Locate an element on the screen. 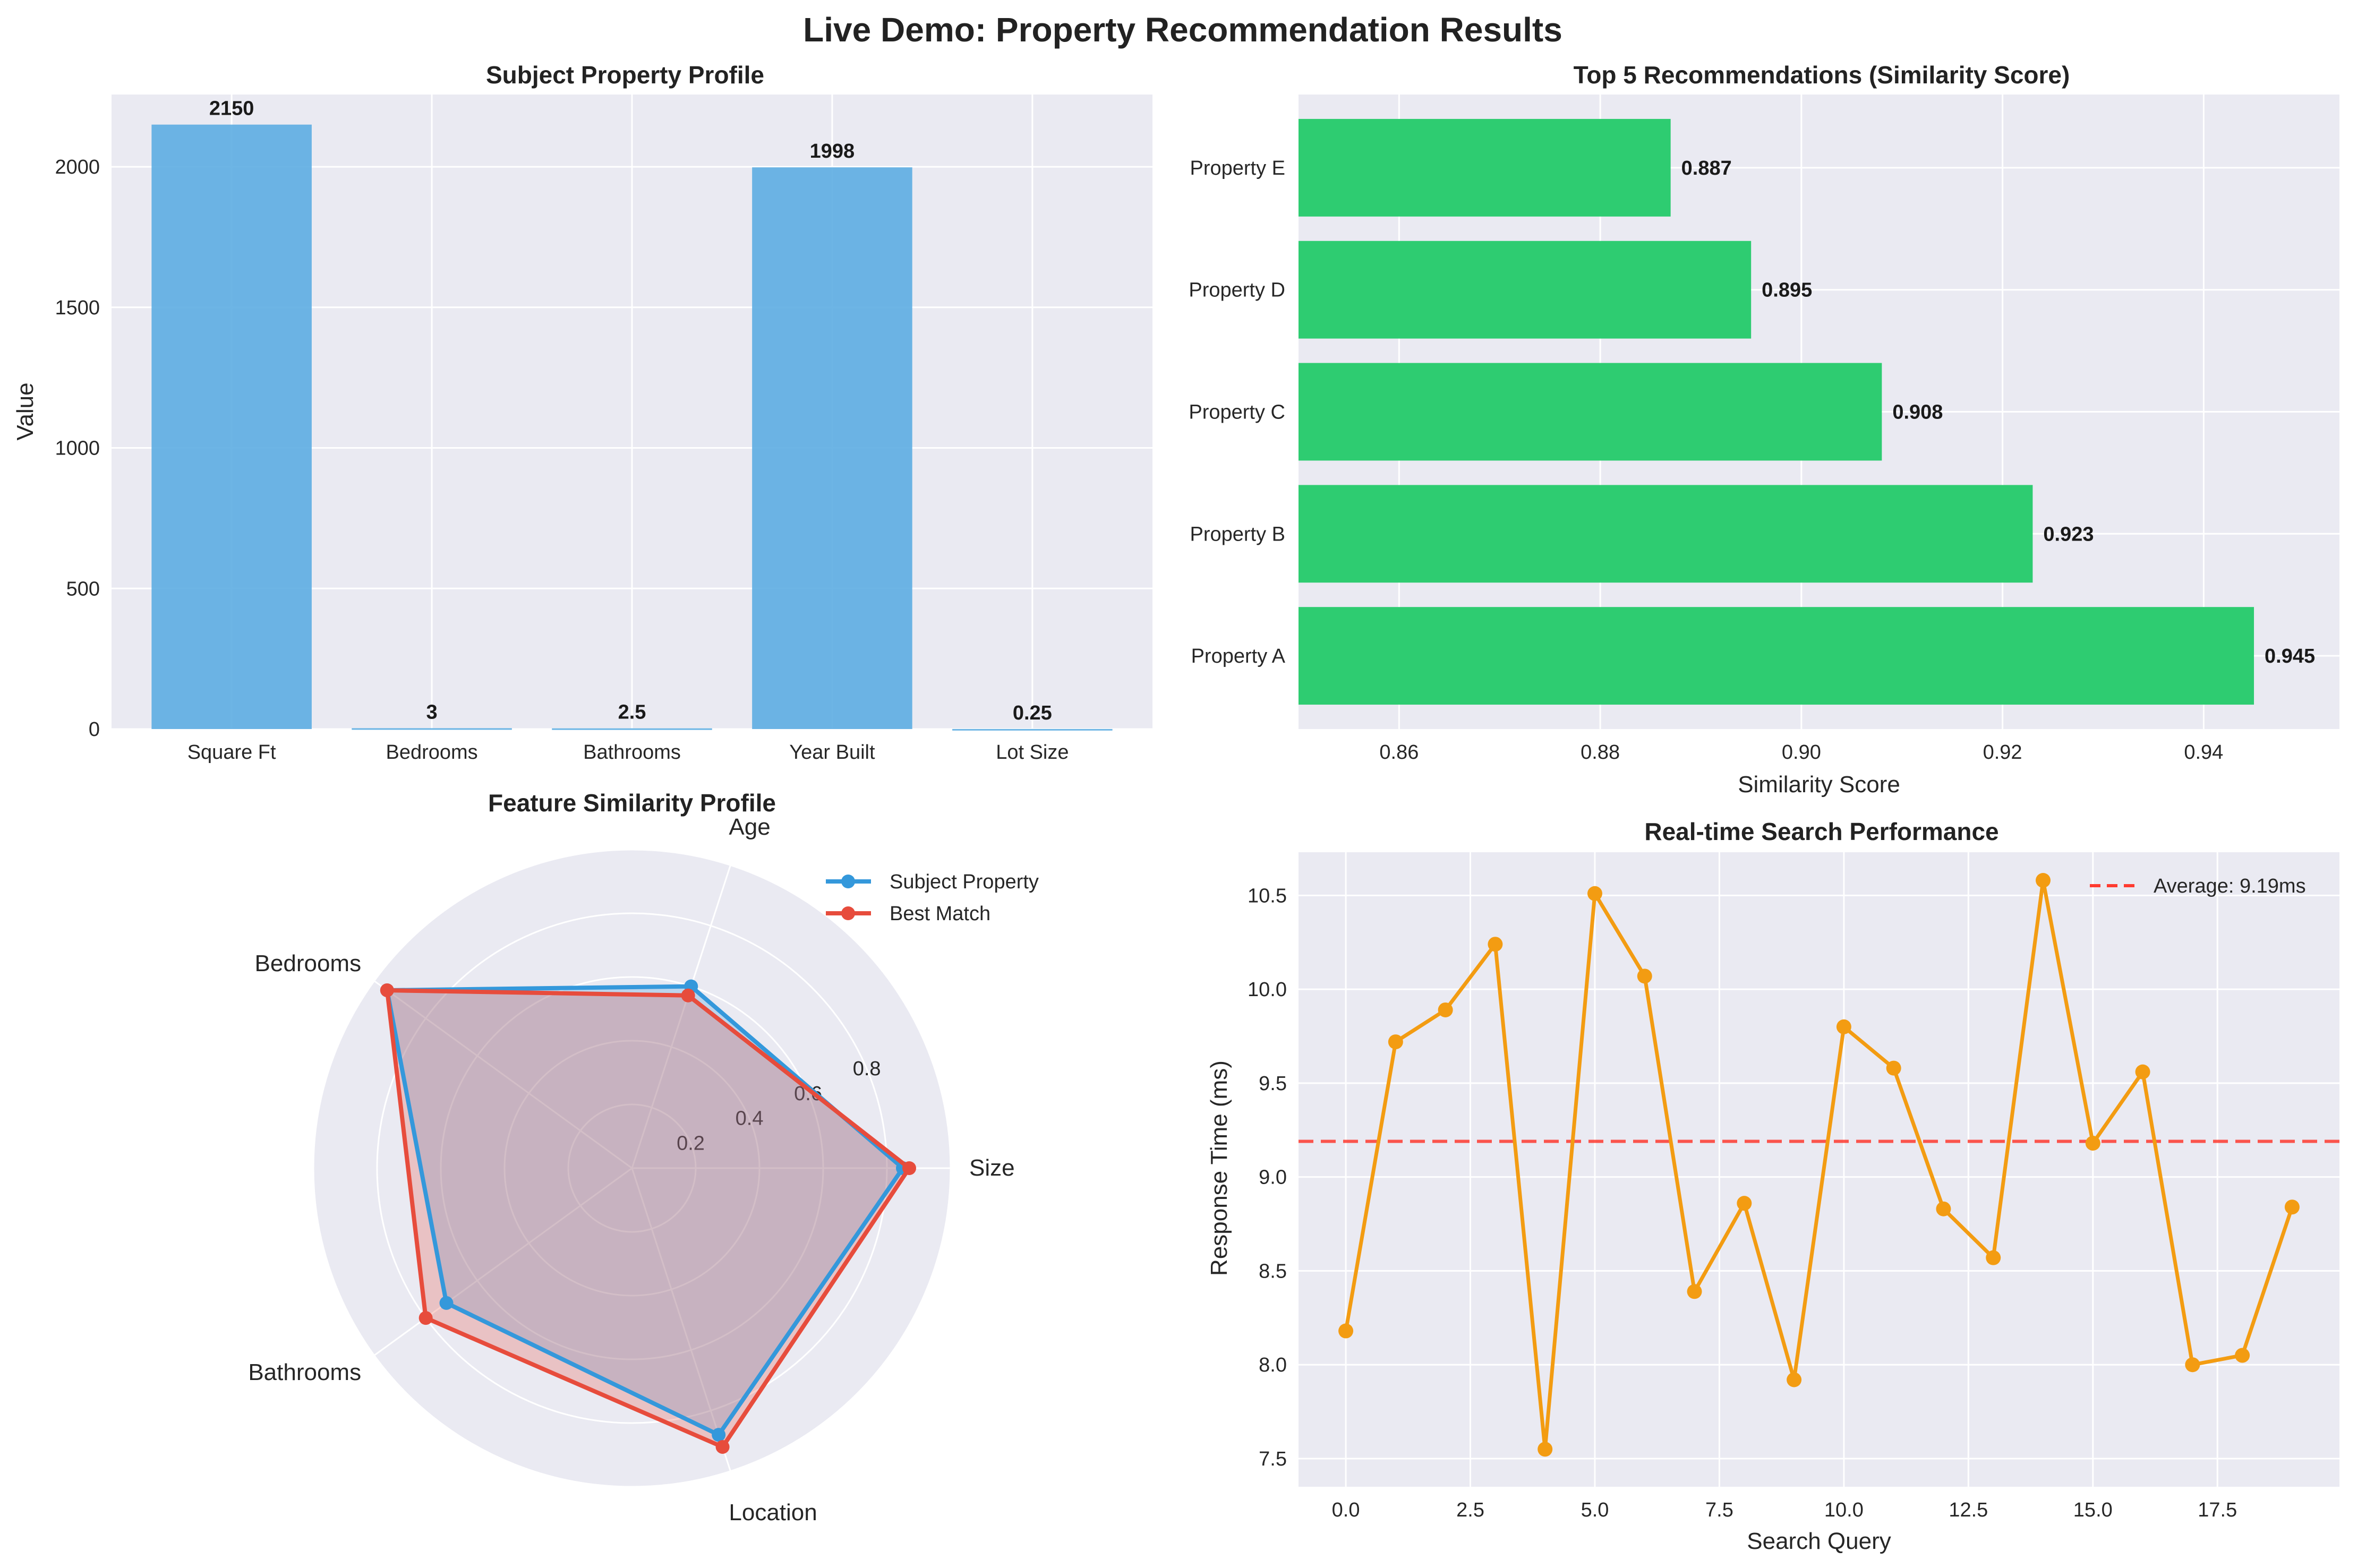  performance-y-tick: 8.5 is located at coordinates (1273, 1271).